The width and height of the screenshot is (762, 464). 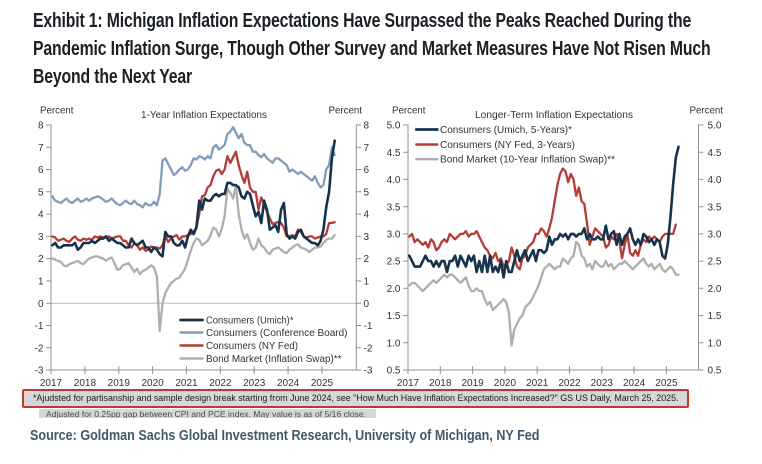 What do you see at coordinates (250, 321) in the screenshot?
I see `svg-text: Consumers (Umich)*` at bounding box center [250, 321].